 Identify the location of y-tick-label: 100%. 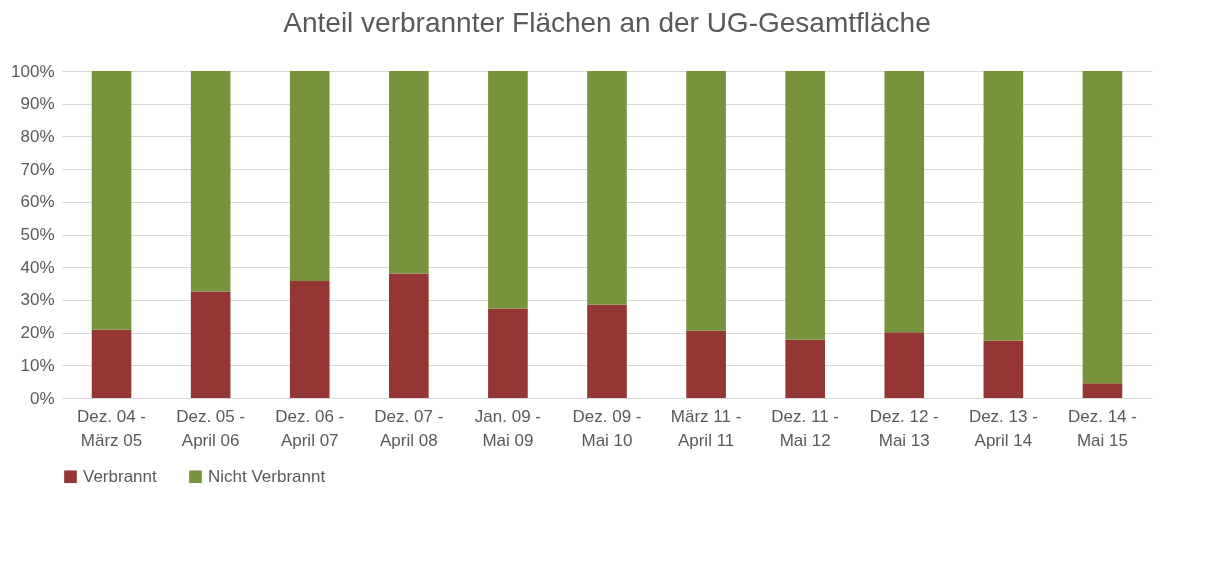
(33, 71).